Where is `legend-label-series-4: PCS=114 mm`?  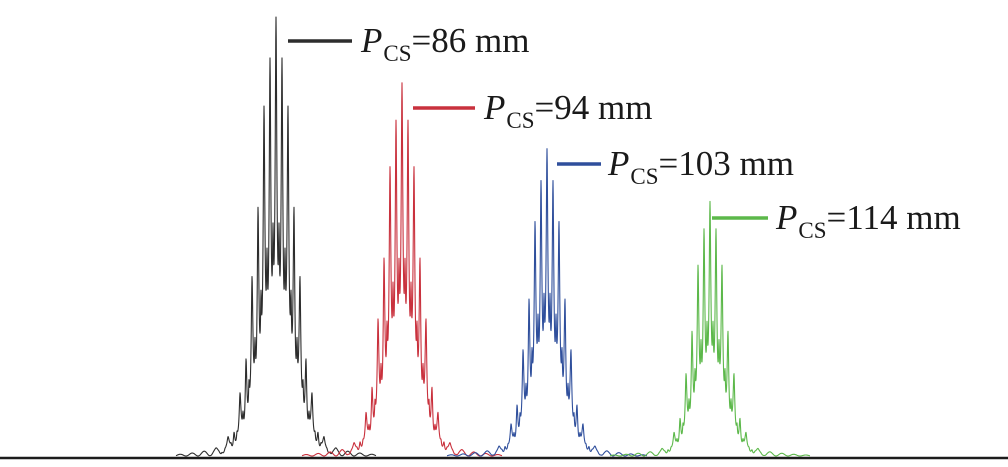
legend-label-series-4: PCS=114 mm is located at coordinates (868, 220).